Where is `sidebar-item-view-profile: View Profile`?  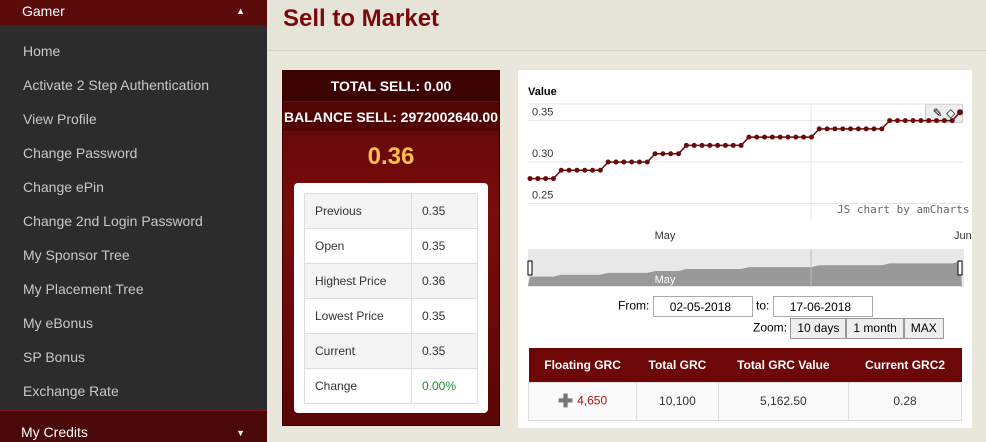 sidebar-item-view-profile: View Profile is located at coordinates (60, 119).